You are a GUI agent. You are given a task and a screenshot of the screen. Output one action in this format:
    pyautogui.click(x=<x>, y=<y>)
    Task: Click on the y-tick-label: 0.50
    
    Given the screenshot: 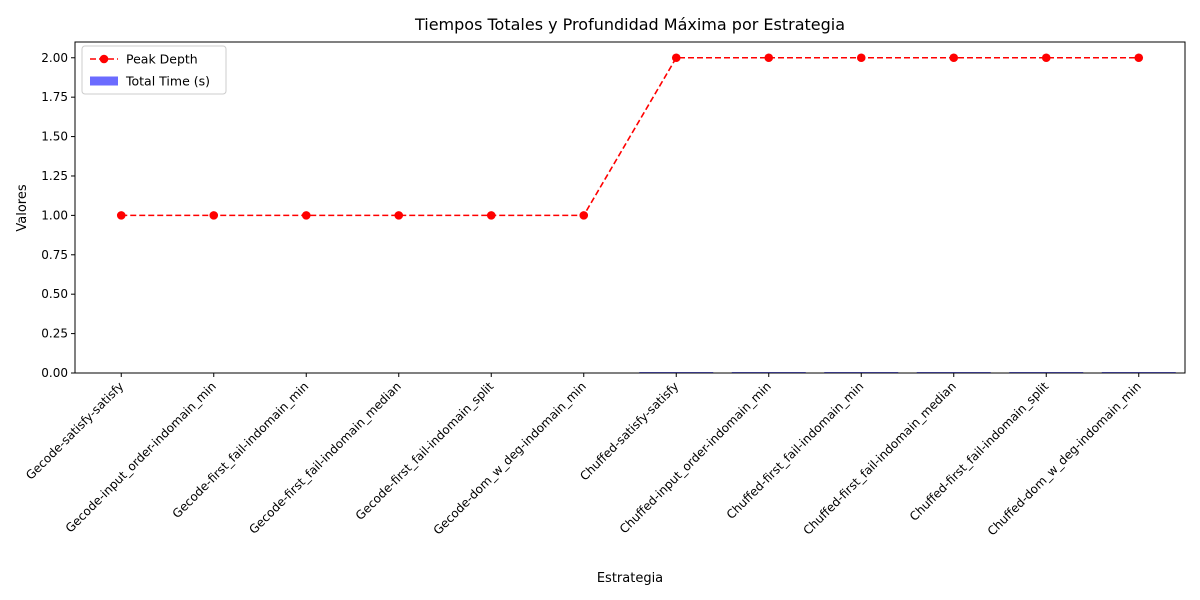 What is the action you would take?
    pyautogui.click(x=54, y=294)
    